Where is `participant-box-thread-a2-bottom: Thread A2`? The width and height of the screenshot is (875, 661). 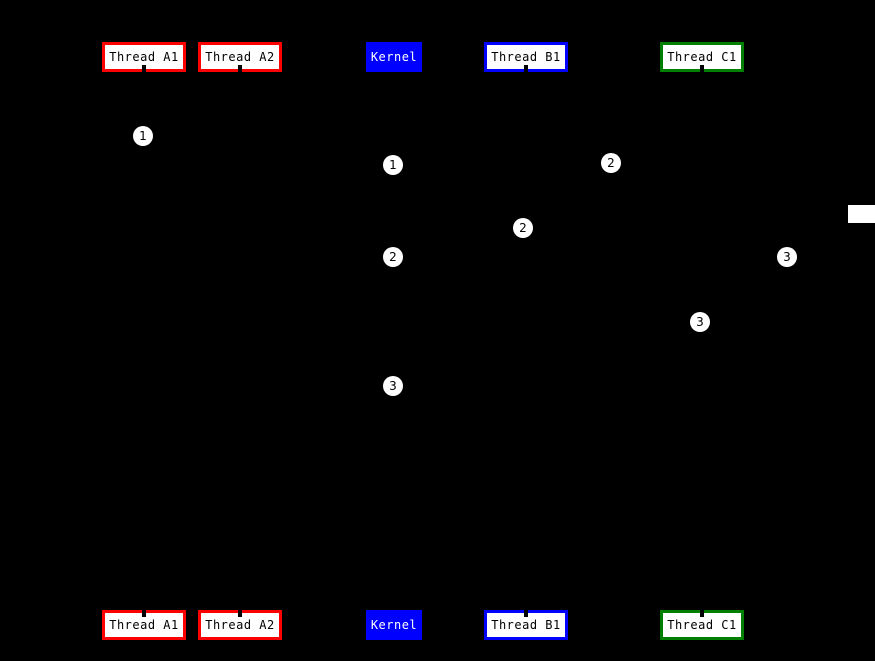
participant-box-thread-a2-bottom: Thread A2 is located at coordinates (240, 625).